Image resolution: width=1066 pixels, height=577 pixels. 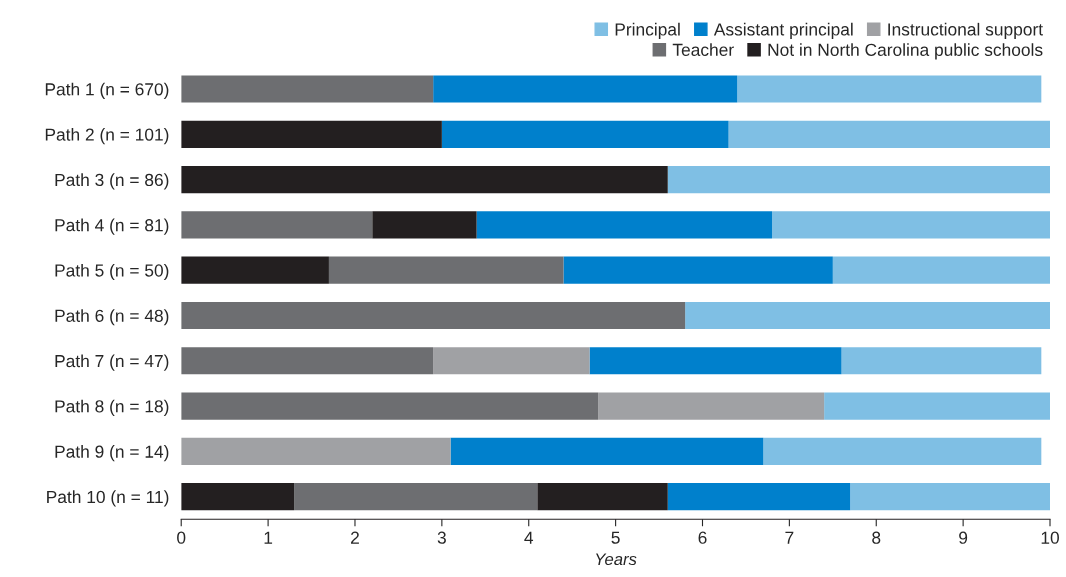 I want to click on y-tick-label: Path 8 (n = 18), so click(x=112, y=407).